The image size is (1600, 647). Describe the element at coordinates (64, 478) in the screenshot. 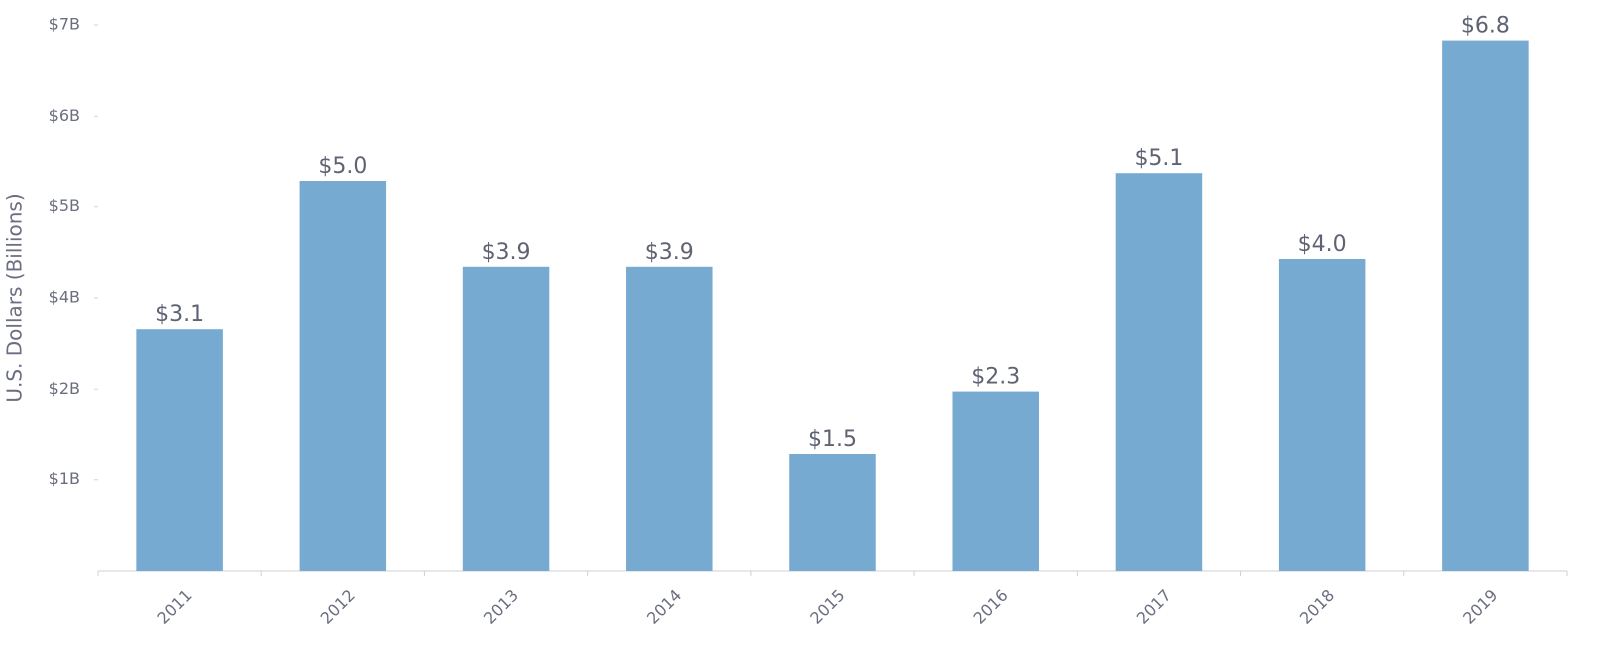

I see `y-tick-label: $1B` at that location.